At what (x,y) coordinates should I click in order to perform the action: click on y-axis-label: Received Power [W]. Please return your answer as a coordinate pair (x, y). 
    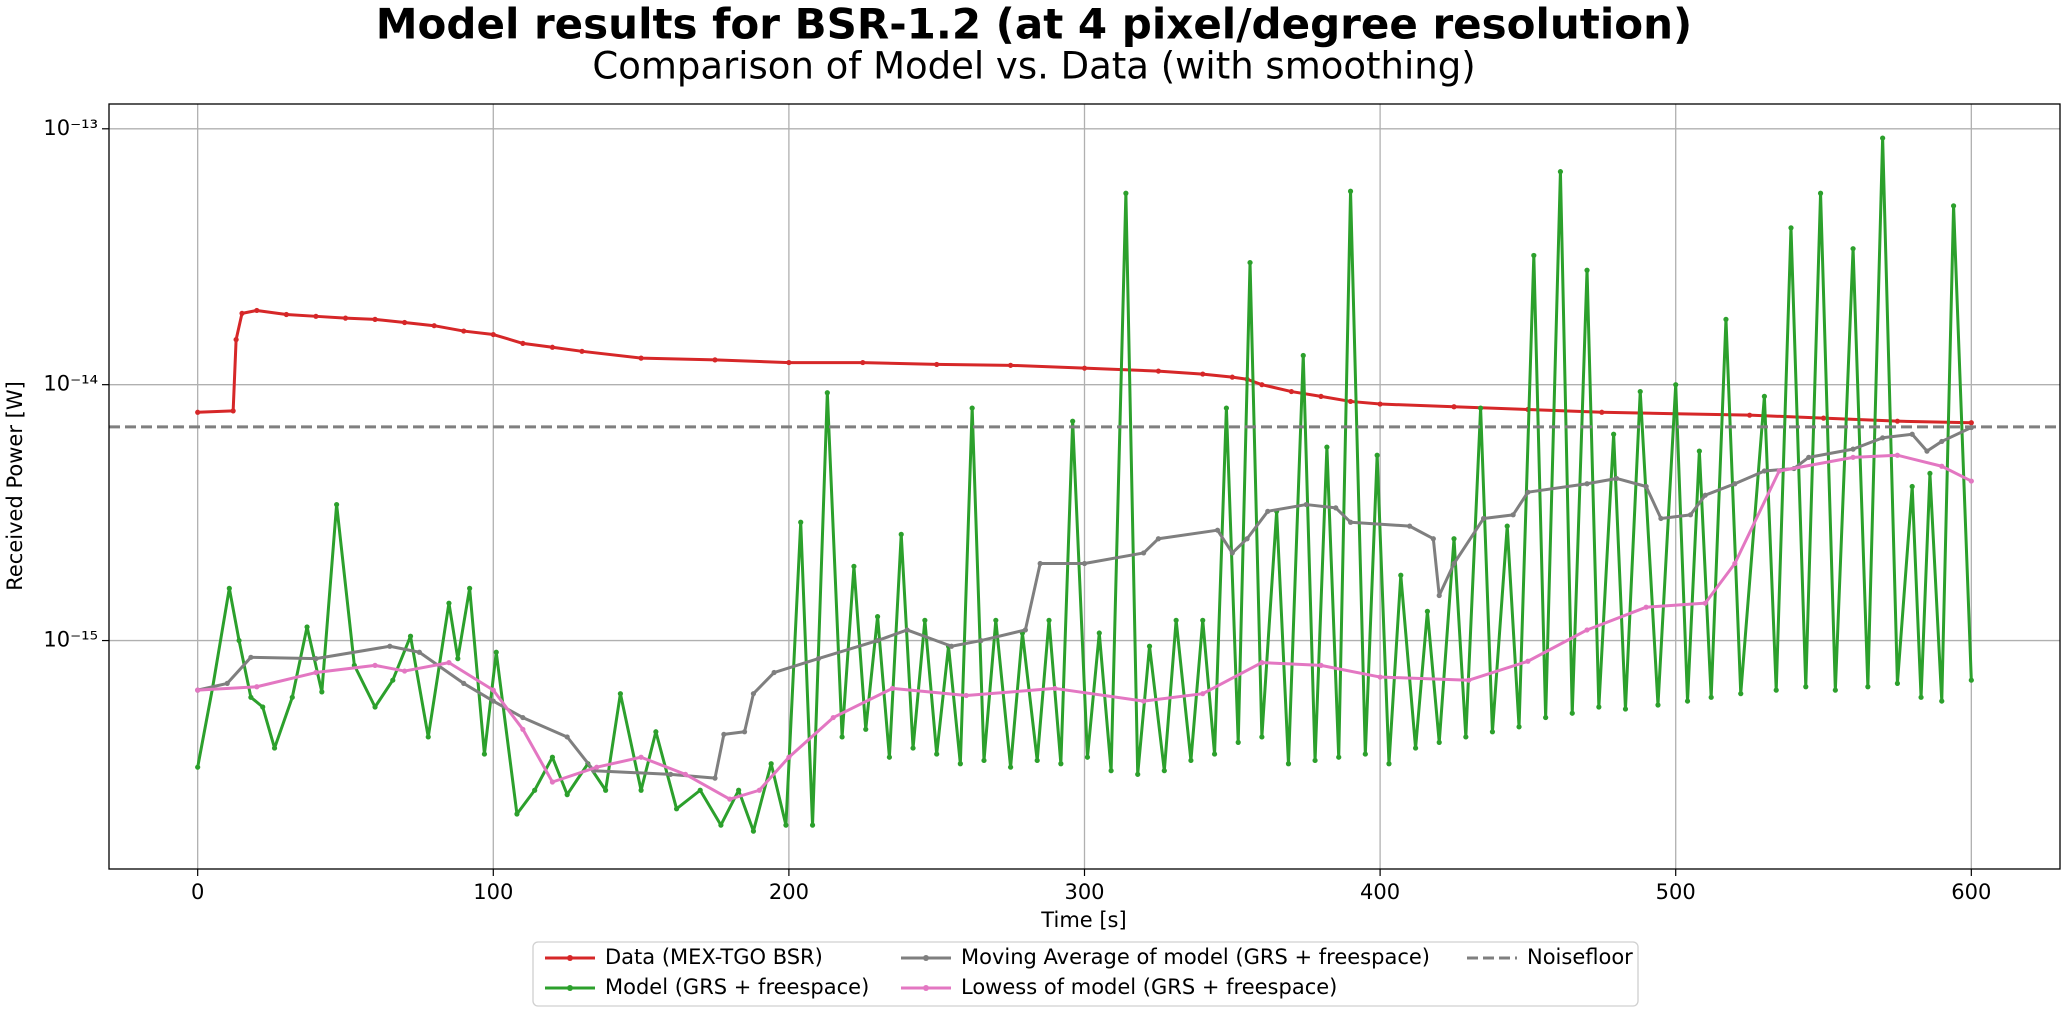
    Looking at the image, I should click on (15, 486).